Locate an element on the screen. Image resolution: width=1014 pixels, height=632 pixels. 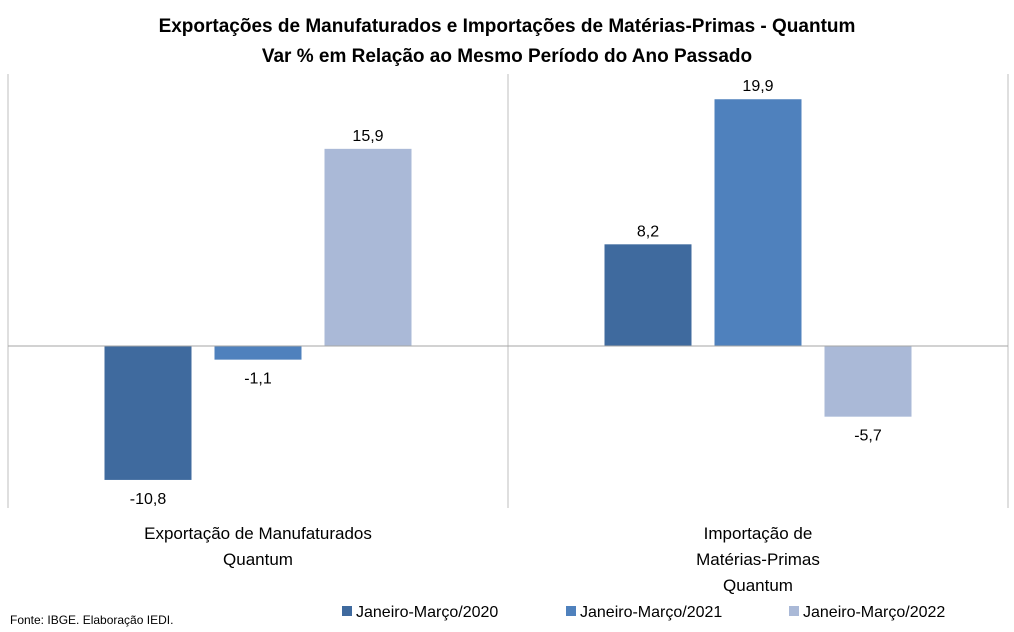
data-label: -5,7 is located at coordinates (868, 436).